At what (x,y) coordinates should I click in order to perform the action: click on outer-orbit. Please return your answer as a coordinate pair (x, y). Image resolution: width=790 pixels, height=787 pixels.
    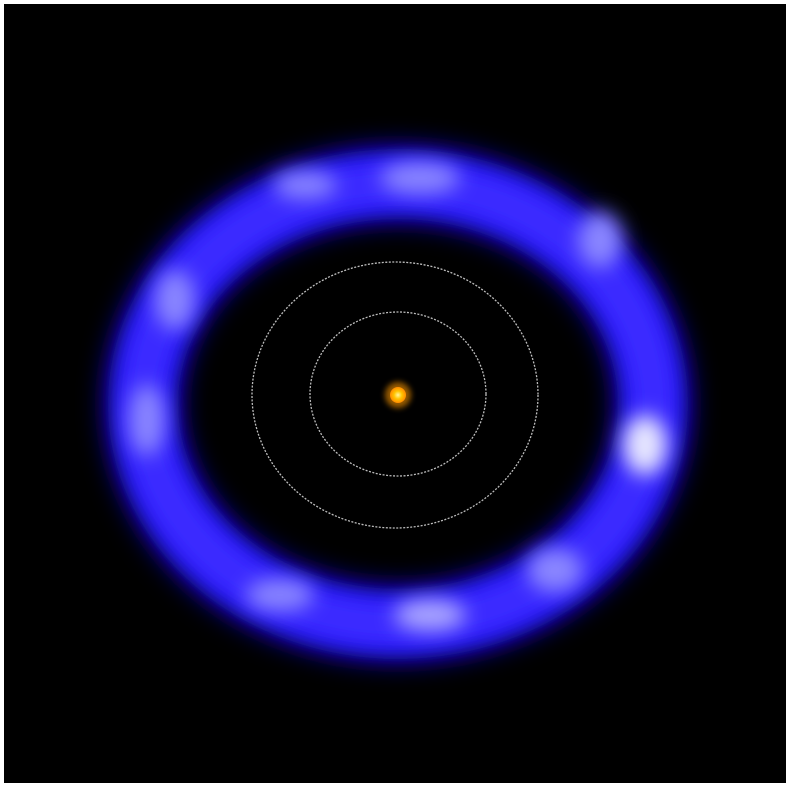
    Looking at the image, I should click on (395, 395).